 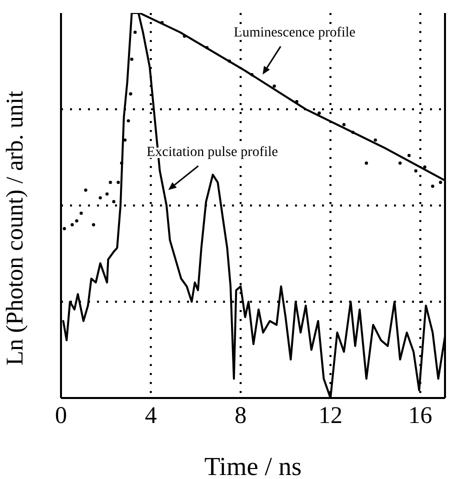 What do you see at coordinates (420, 416) in the screenshot?
I see `x-tick-label: 16` at bounding box center [420, 416].